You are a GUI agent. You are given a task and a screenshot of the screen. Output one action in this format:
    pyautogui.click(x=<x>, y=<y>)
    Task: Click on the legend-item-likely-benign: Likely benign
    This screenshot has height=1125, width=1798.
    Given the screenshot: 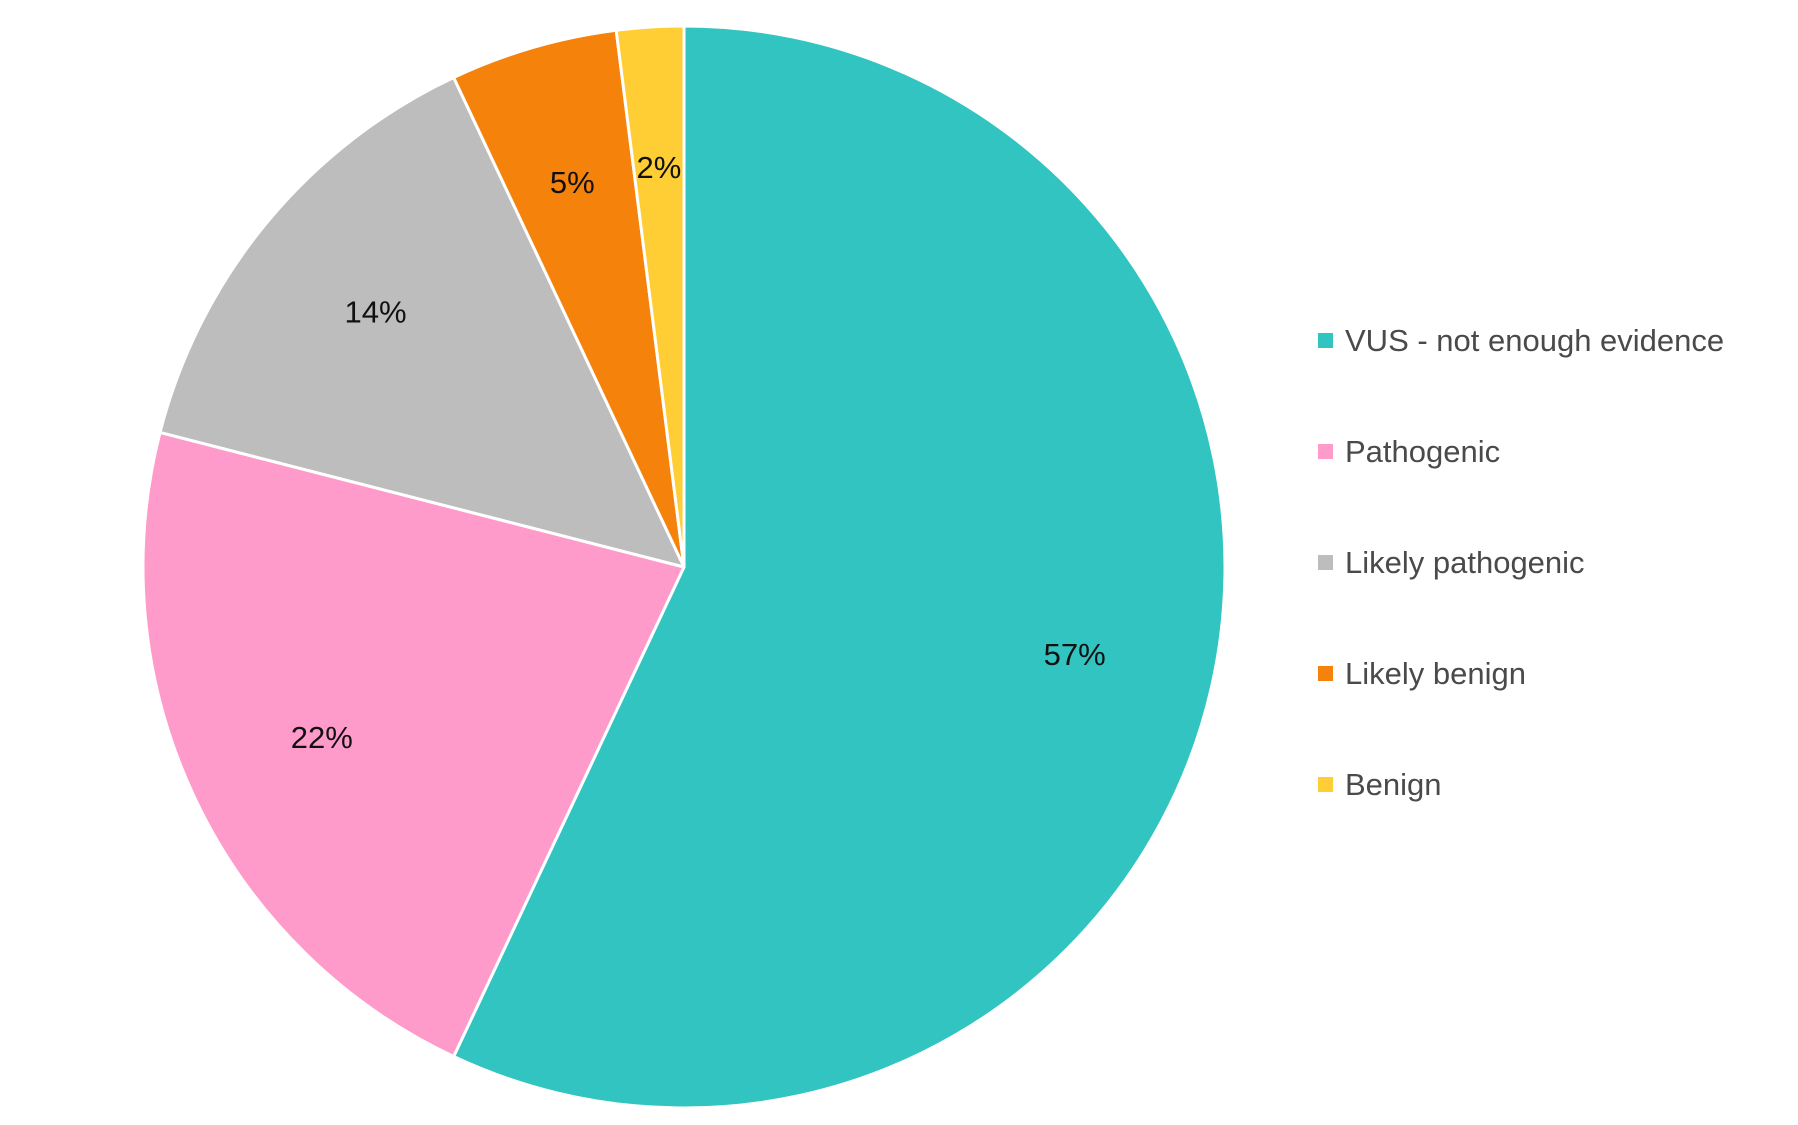 What is the action you would take?
    pyautogui.click(x=1553, y=688)
    